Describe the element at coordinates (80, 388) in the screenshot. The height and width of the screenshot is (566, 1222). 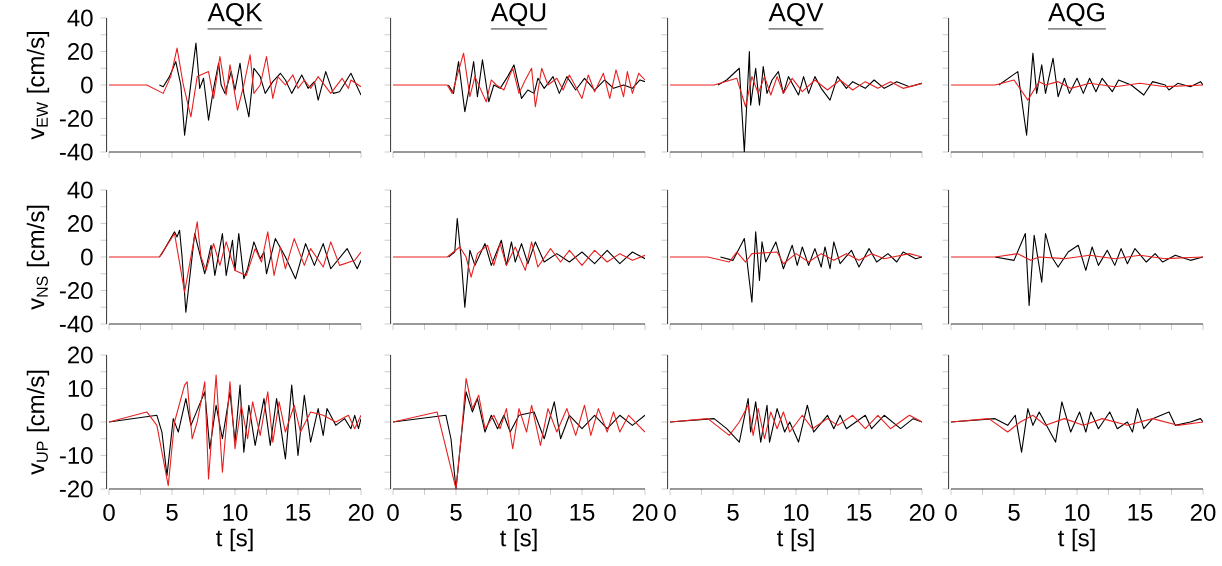
I see `y-tick-label: 10` at that location.